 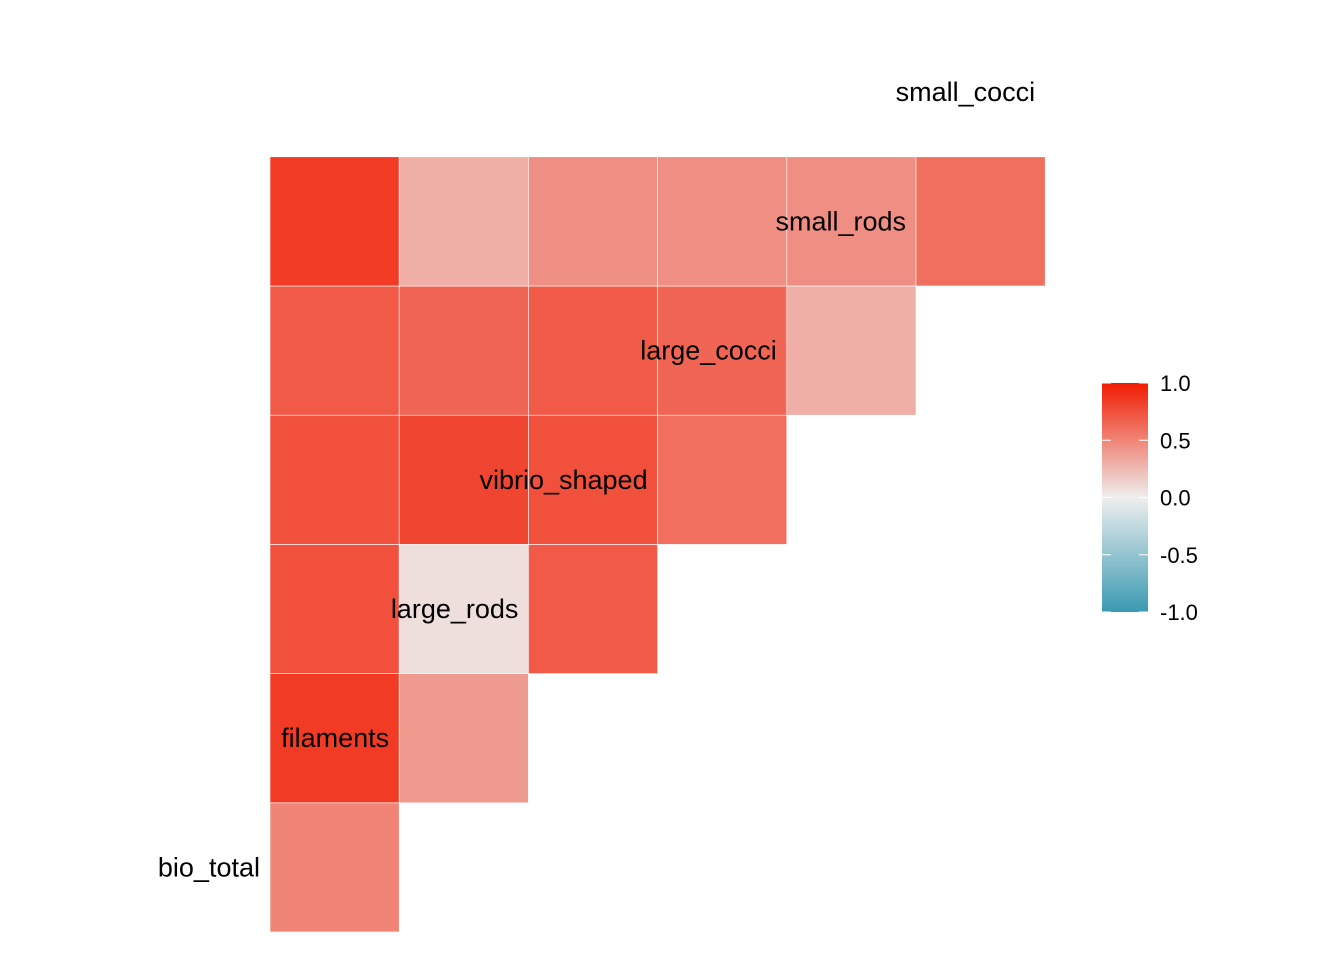 What do you see at coordinates (1179, 555) in the screenshot?
I see `legend-tick-label: -0.5` at bounding box center [1179, 555].